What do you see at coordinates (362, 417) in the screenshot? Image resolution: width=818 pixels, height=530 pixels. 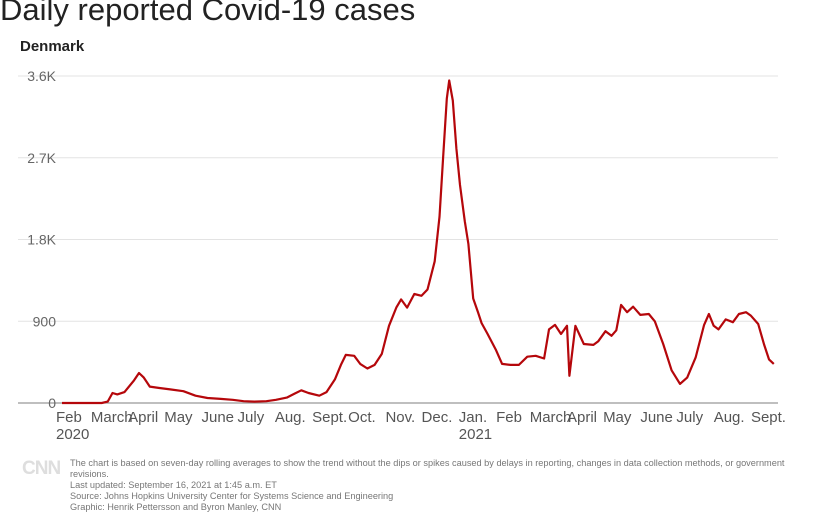 I see `x-tick-label: Oct.` at bounding box center [362, 417].